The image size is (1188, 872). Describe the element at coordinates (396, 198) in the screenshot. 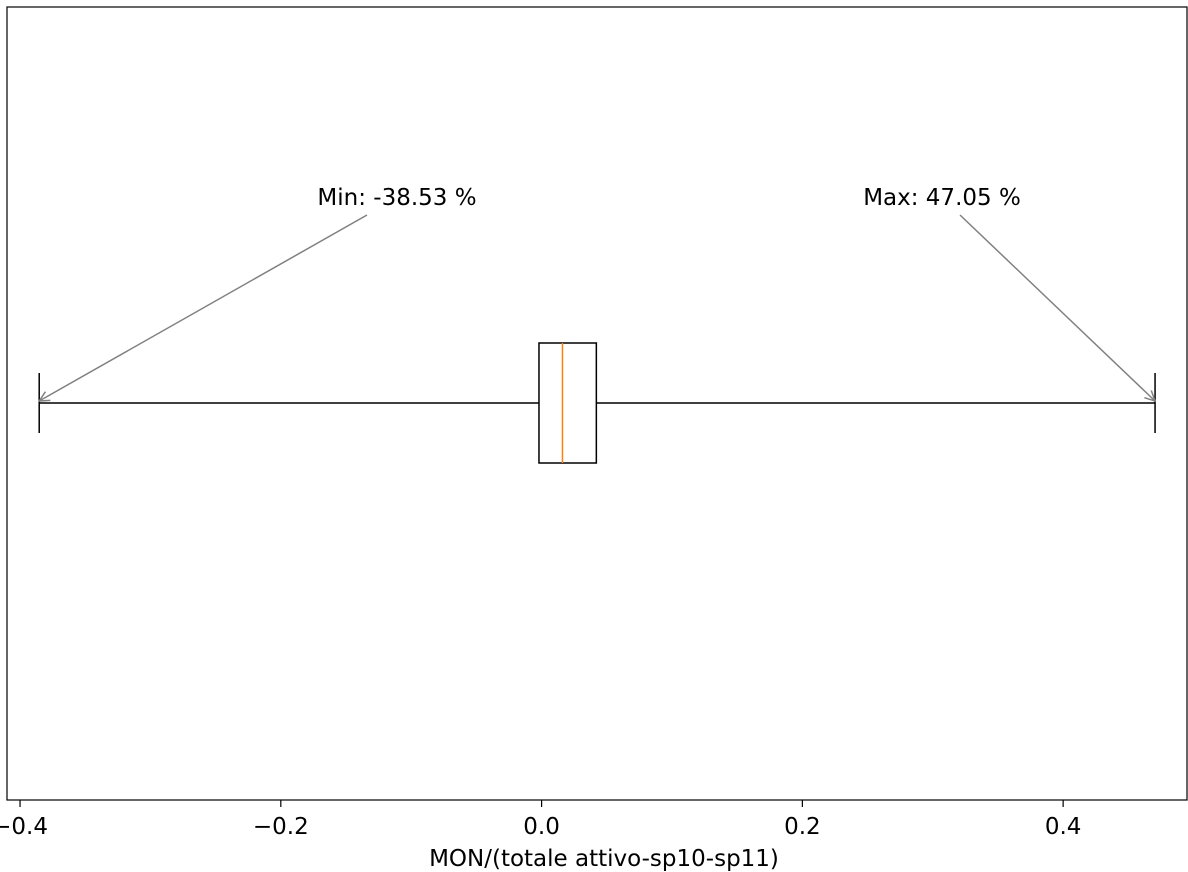

I see `annotation-min: Min: -38.53 %` at that location.